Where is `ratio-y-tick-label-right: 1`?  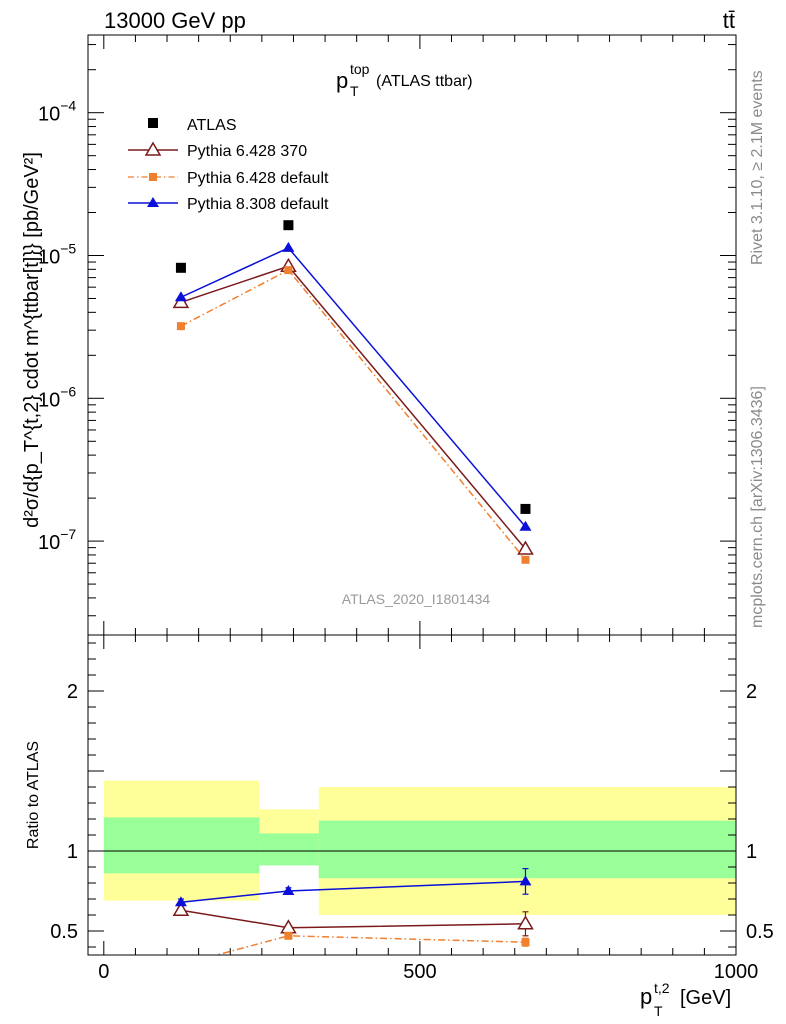 ratio-y-tick-label-right: 1 is located at coordinates (751, 852).